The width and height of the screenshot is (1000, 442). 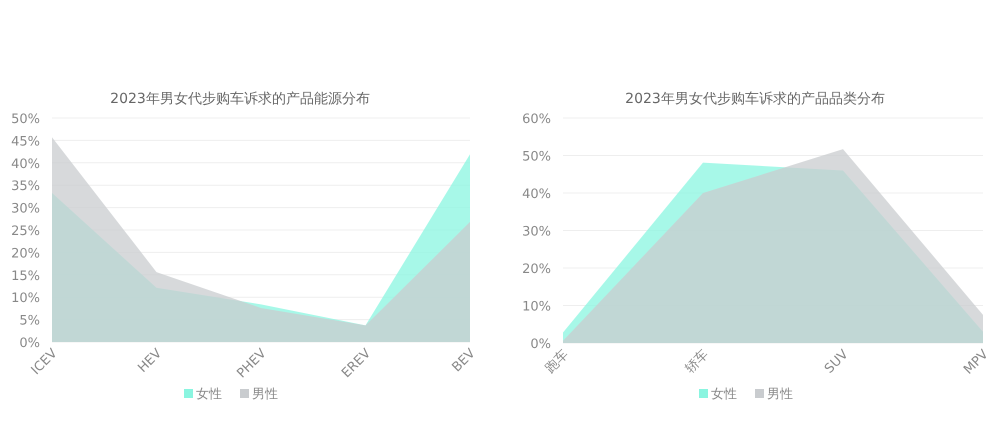 I want to click on chart-title: 2023年男女代步购车诉求的产品品类分布, so click(x=755, y=99).